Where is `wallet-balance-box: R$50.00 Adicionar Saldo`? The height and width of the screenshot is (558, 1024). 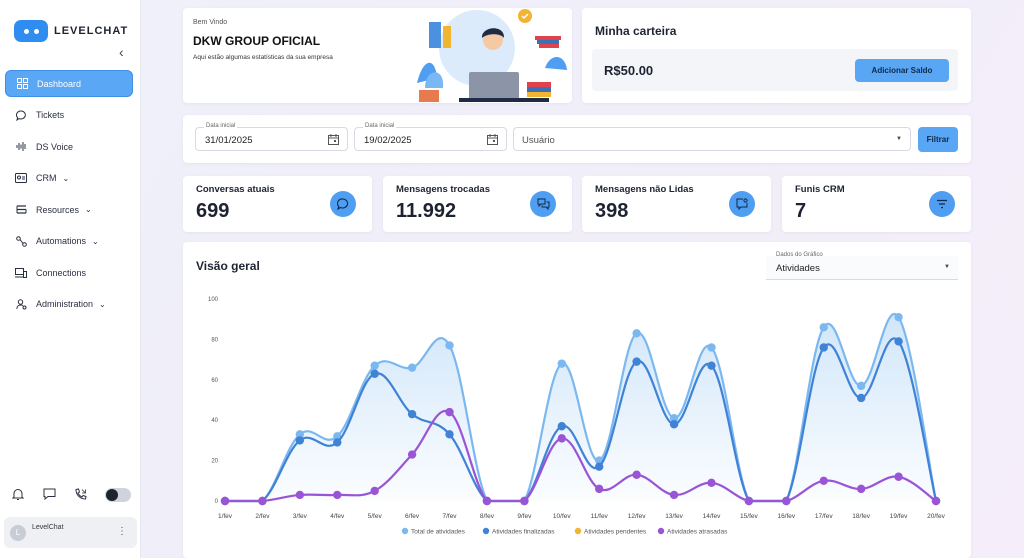 wallet-balance-box: R$50.00 Adicionar Saldo is located at coordinates (775, 70).